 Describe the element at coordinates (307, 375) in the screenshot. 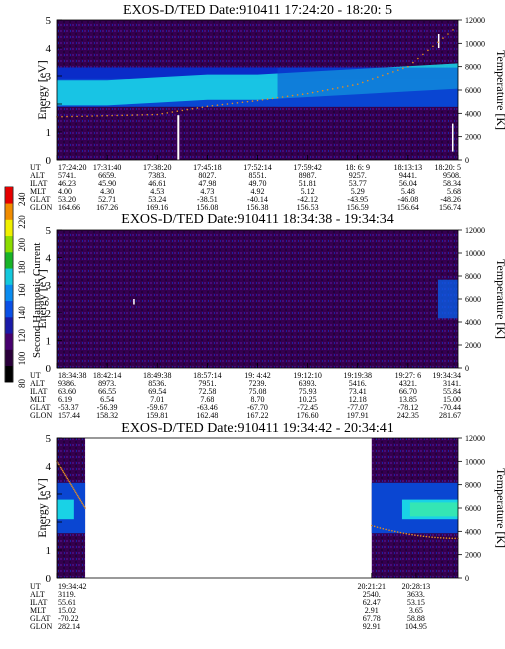

I see `ephemeris-cell: 19:12:10` at that location.